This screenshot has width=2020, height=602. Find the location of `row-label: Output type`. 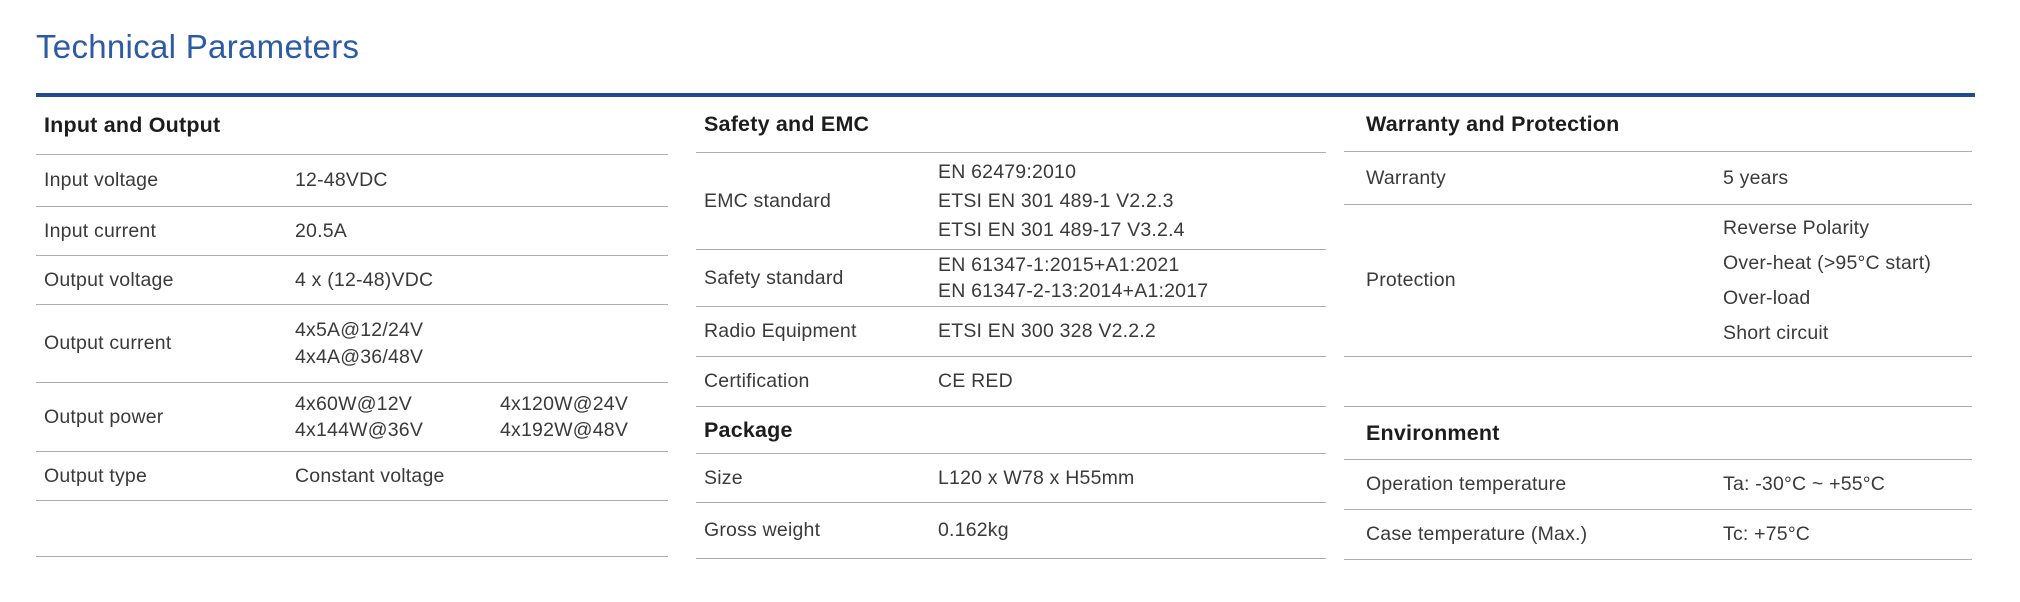

row-label: Output type is located at coordinates (96, 475).